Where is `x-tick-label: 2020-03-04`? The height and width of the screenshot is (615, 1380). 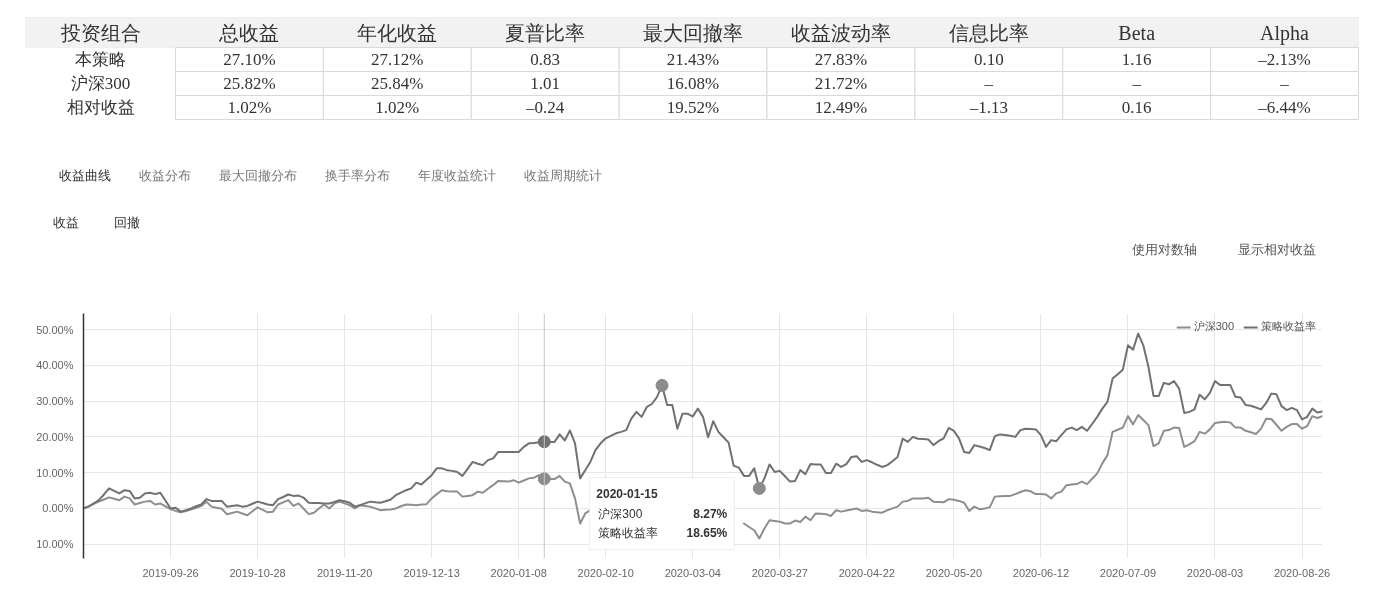 x-tick-label: 2020-03-04 is located at coordinates (692, 572).